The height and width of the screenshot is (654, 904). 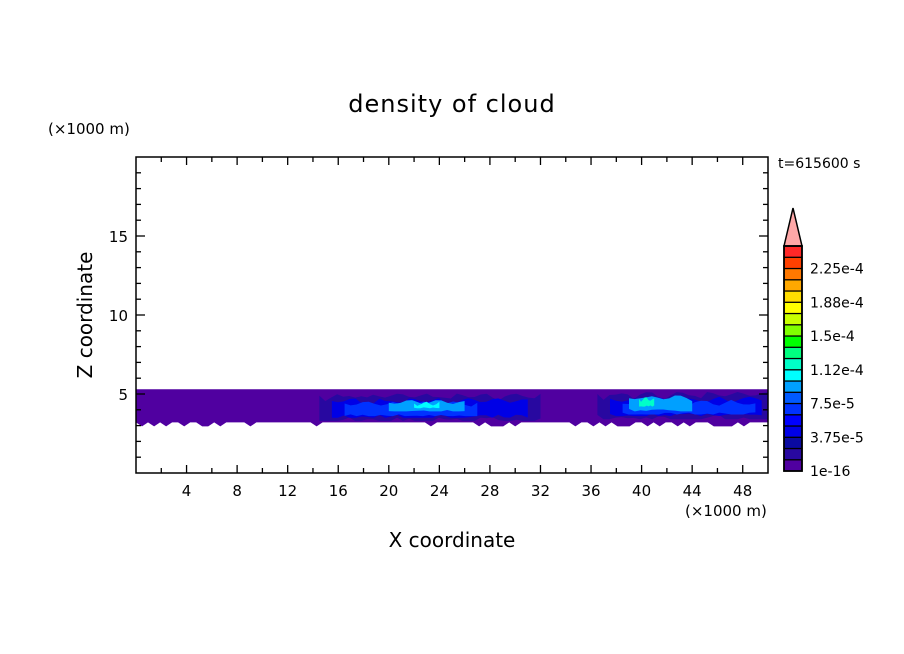 What do you see at coordinates (641, 491) in the screenshot?
I see `x-tick-label: 40` at bounding box center [641, 491].